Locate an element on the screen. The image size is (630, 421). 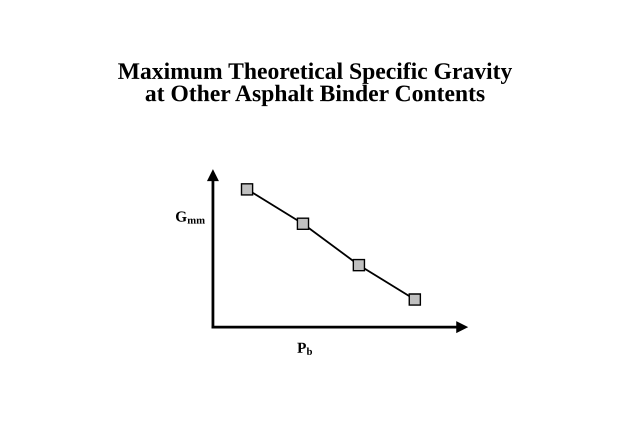
chart-title: Maximum Theoretical Specific Gravity at Other Asphalt Binder Contents is located at coordinates (315, 84).